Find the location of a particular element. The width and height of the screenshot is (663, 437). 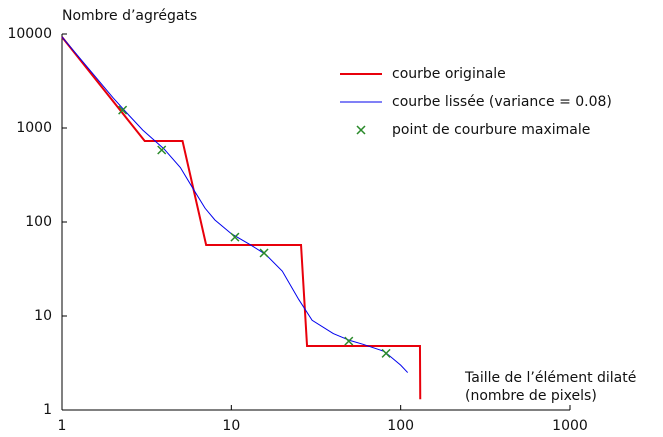

x-axis-label: (nombre de pixels) is located at coordinates (531, 396).